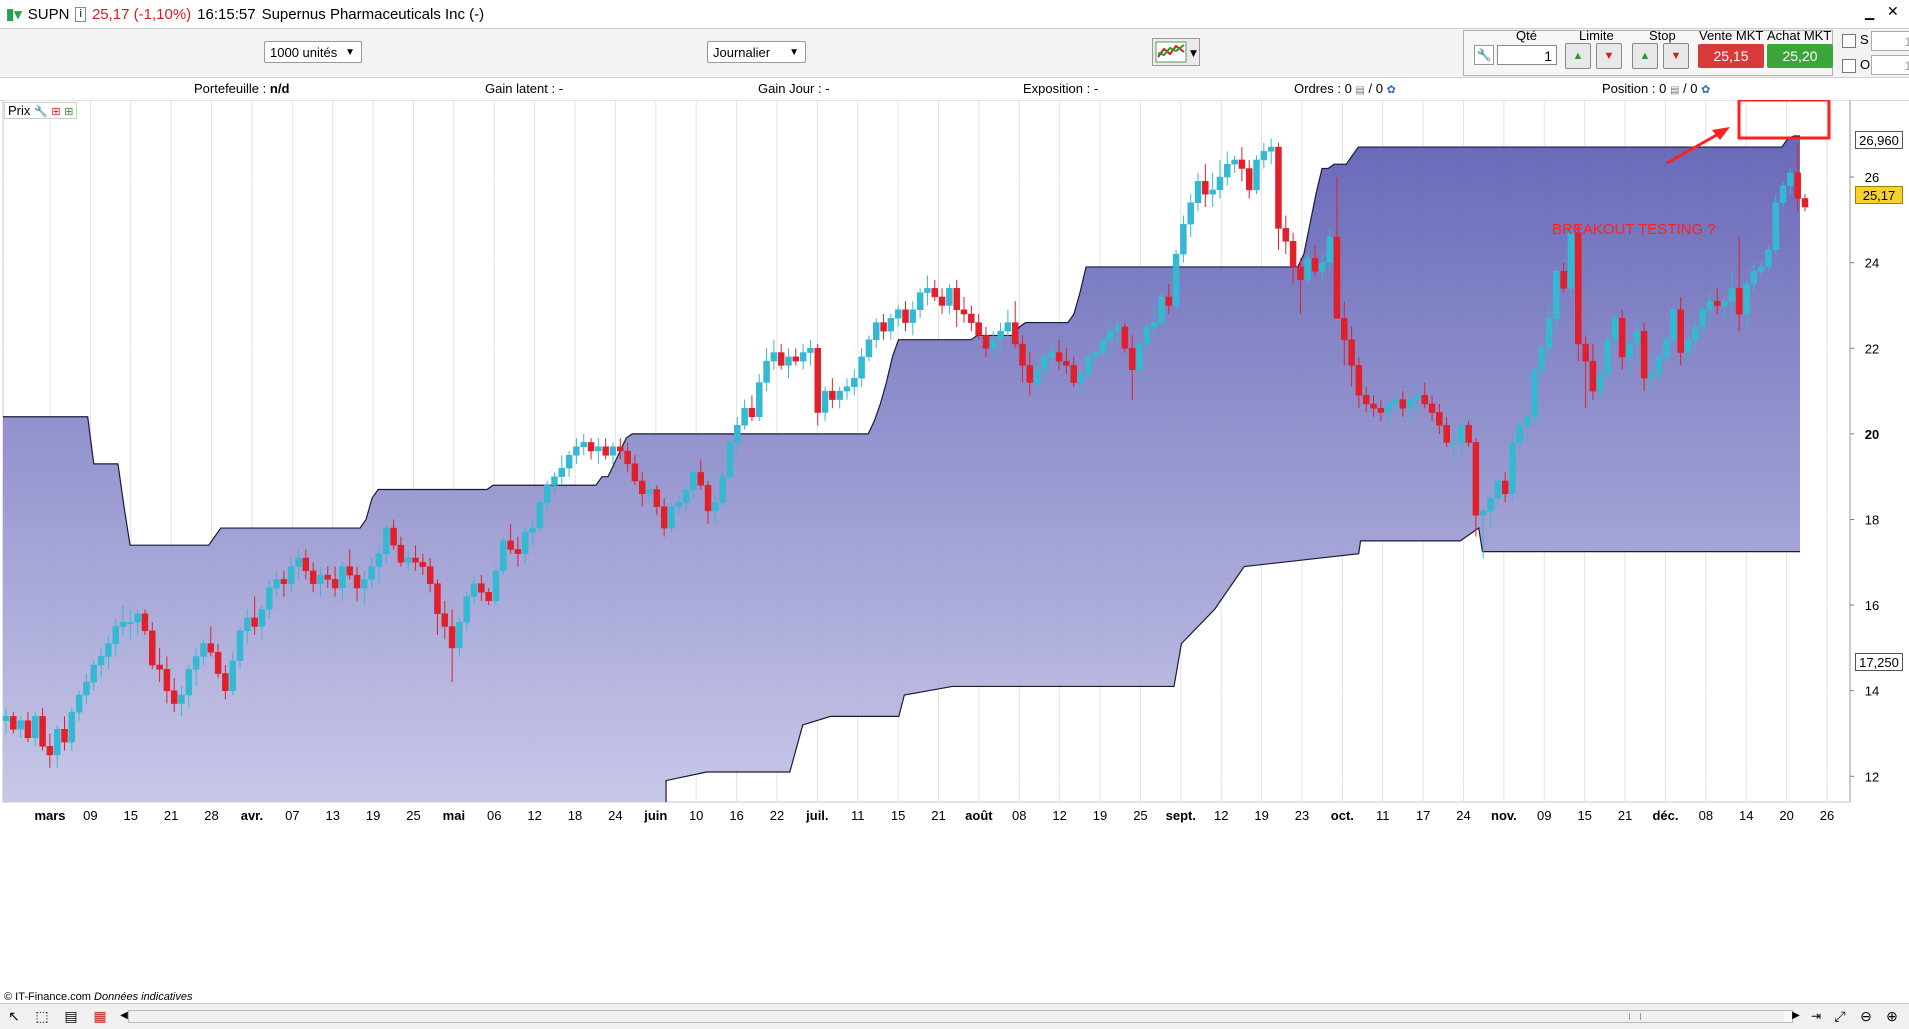 The height and width of the screenshot is (1029, 1909). What do you see at coordinates (14, 14) in the screenshot?
I see `chart-type-icon: ▮▾` at bounding box center [14, 14].